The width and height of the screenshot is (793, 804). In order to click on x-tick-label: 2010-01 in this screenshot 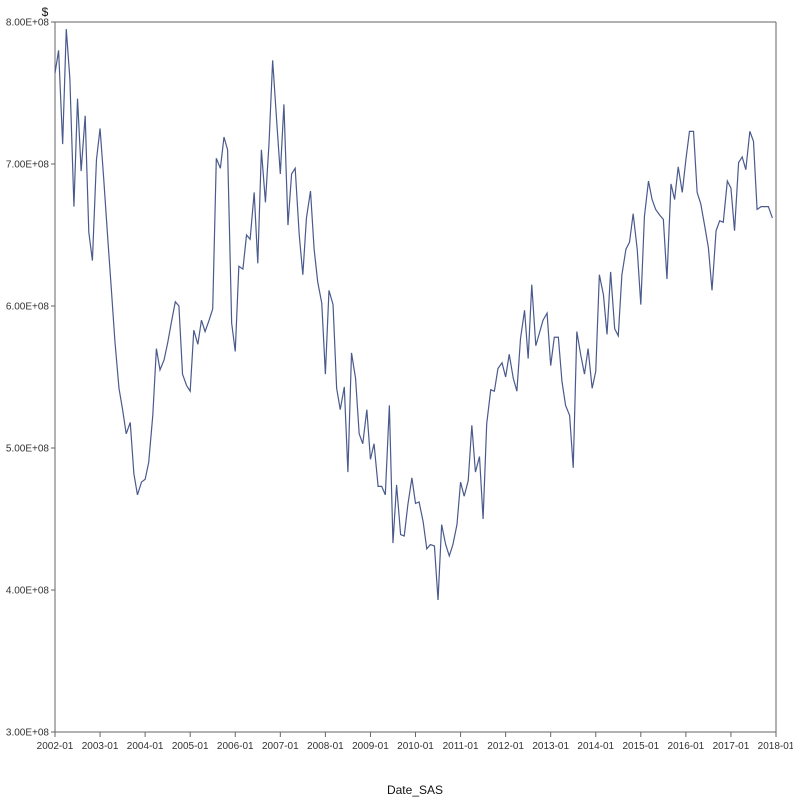, I will do `click(415, 746)`.